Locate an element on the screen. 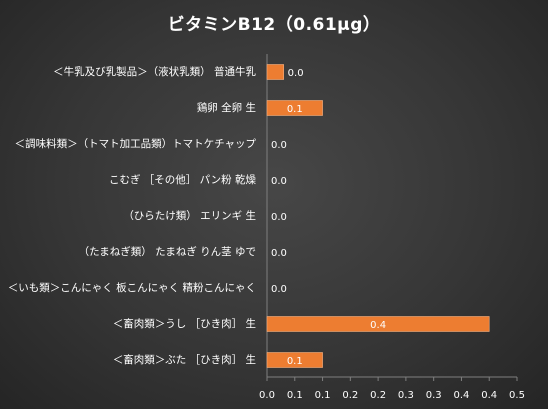 This screenshot has width=548, height=409. category-label: ＜畜肉類＞ぶた ［ひき肉］ 生 is located at coordinates (184, 360).